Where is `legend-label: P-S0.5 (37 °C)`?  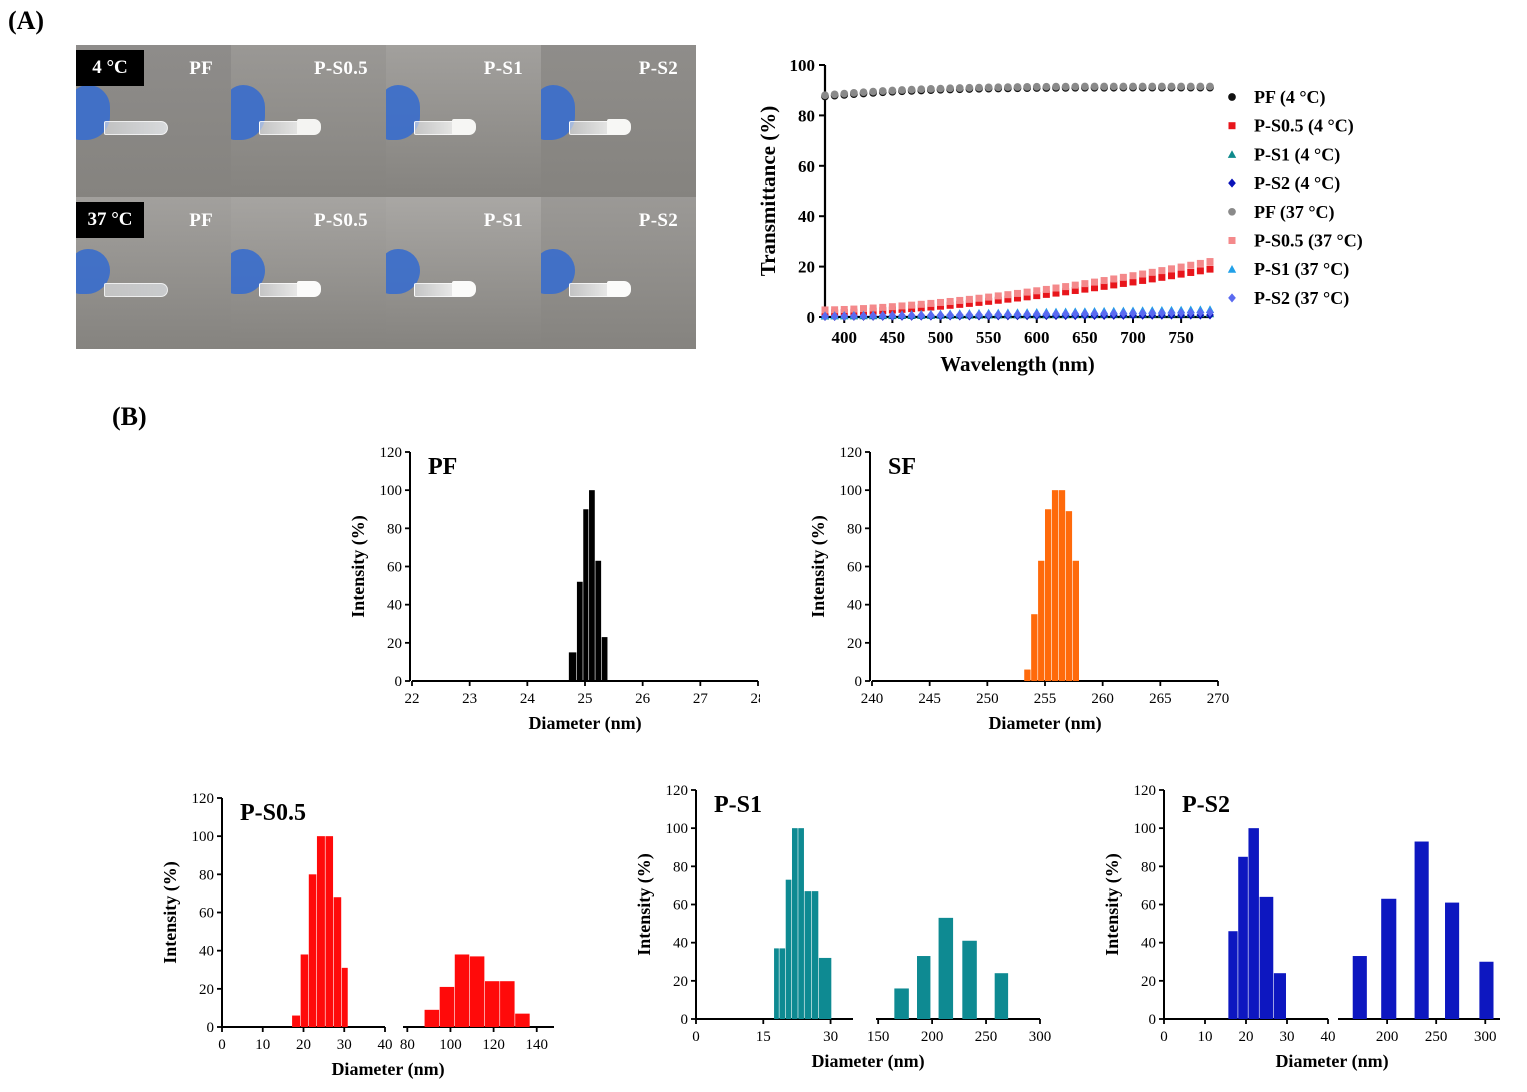 legend-label: P-S0.5 (37 °C) is located at coordinates (1308, 241).